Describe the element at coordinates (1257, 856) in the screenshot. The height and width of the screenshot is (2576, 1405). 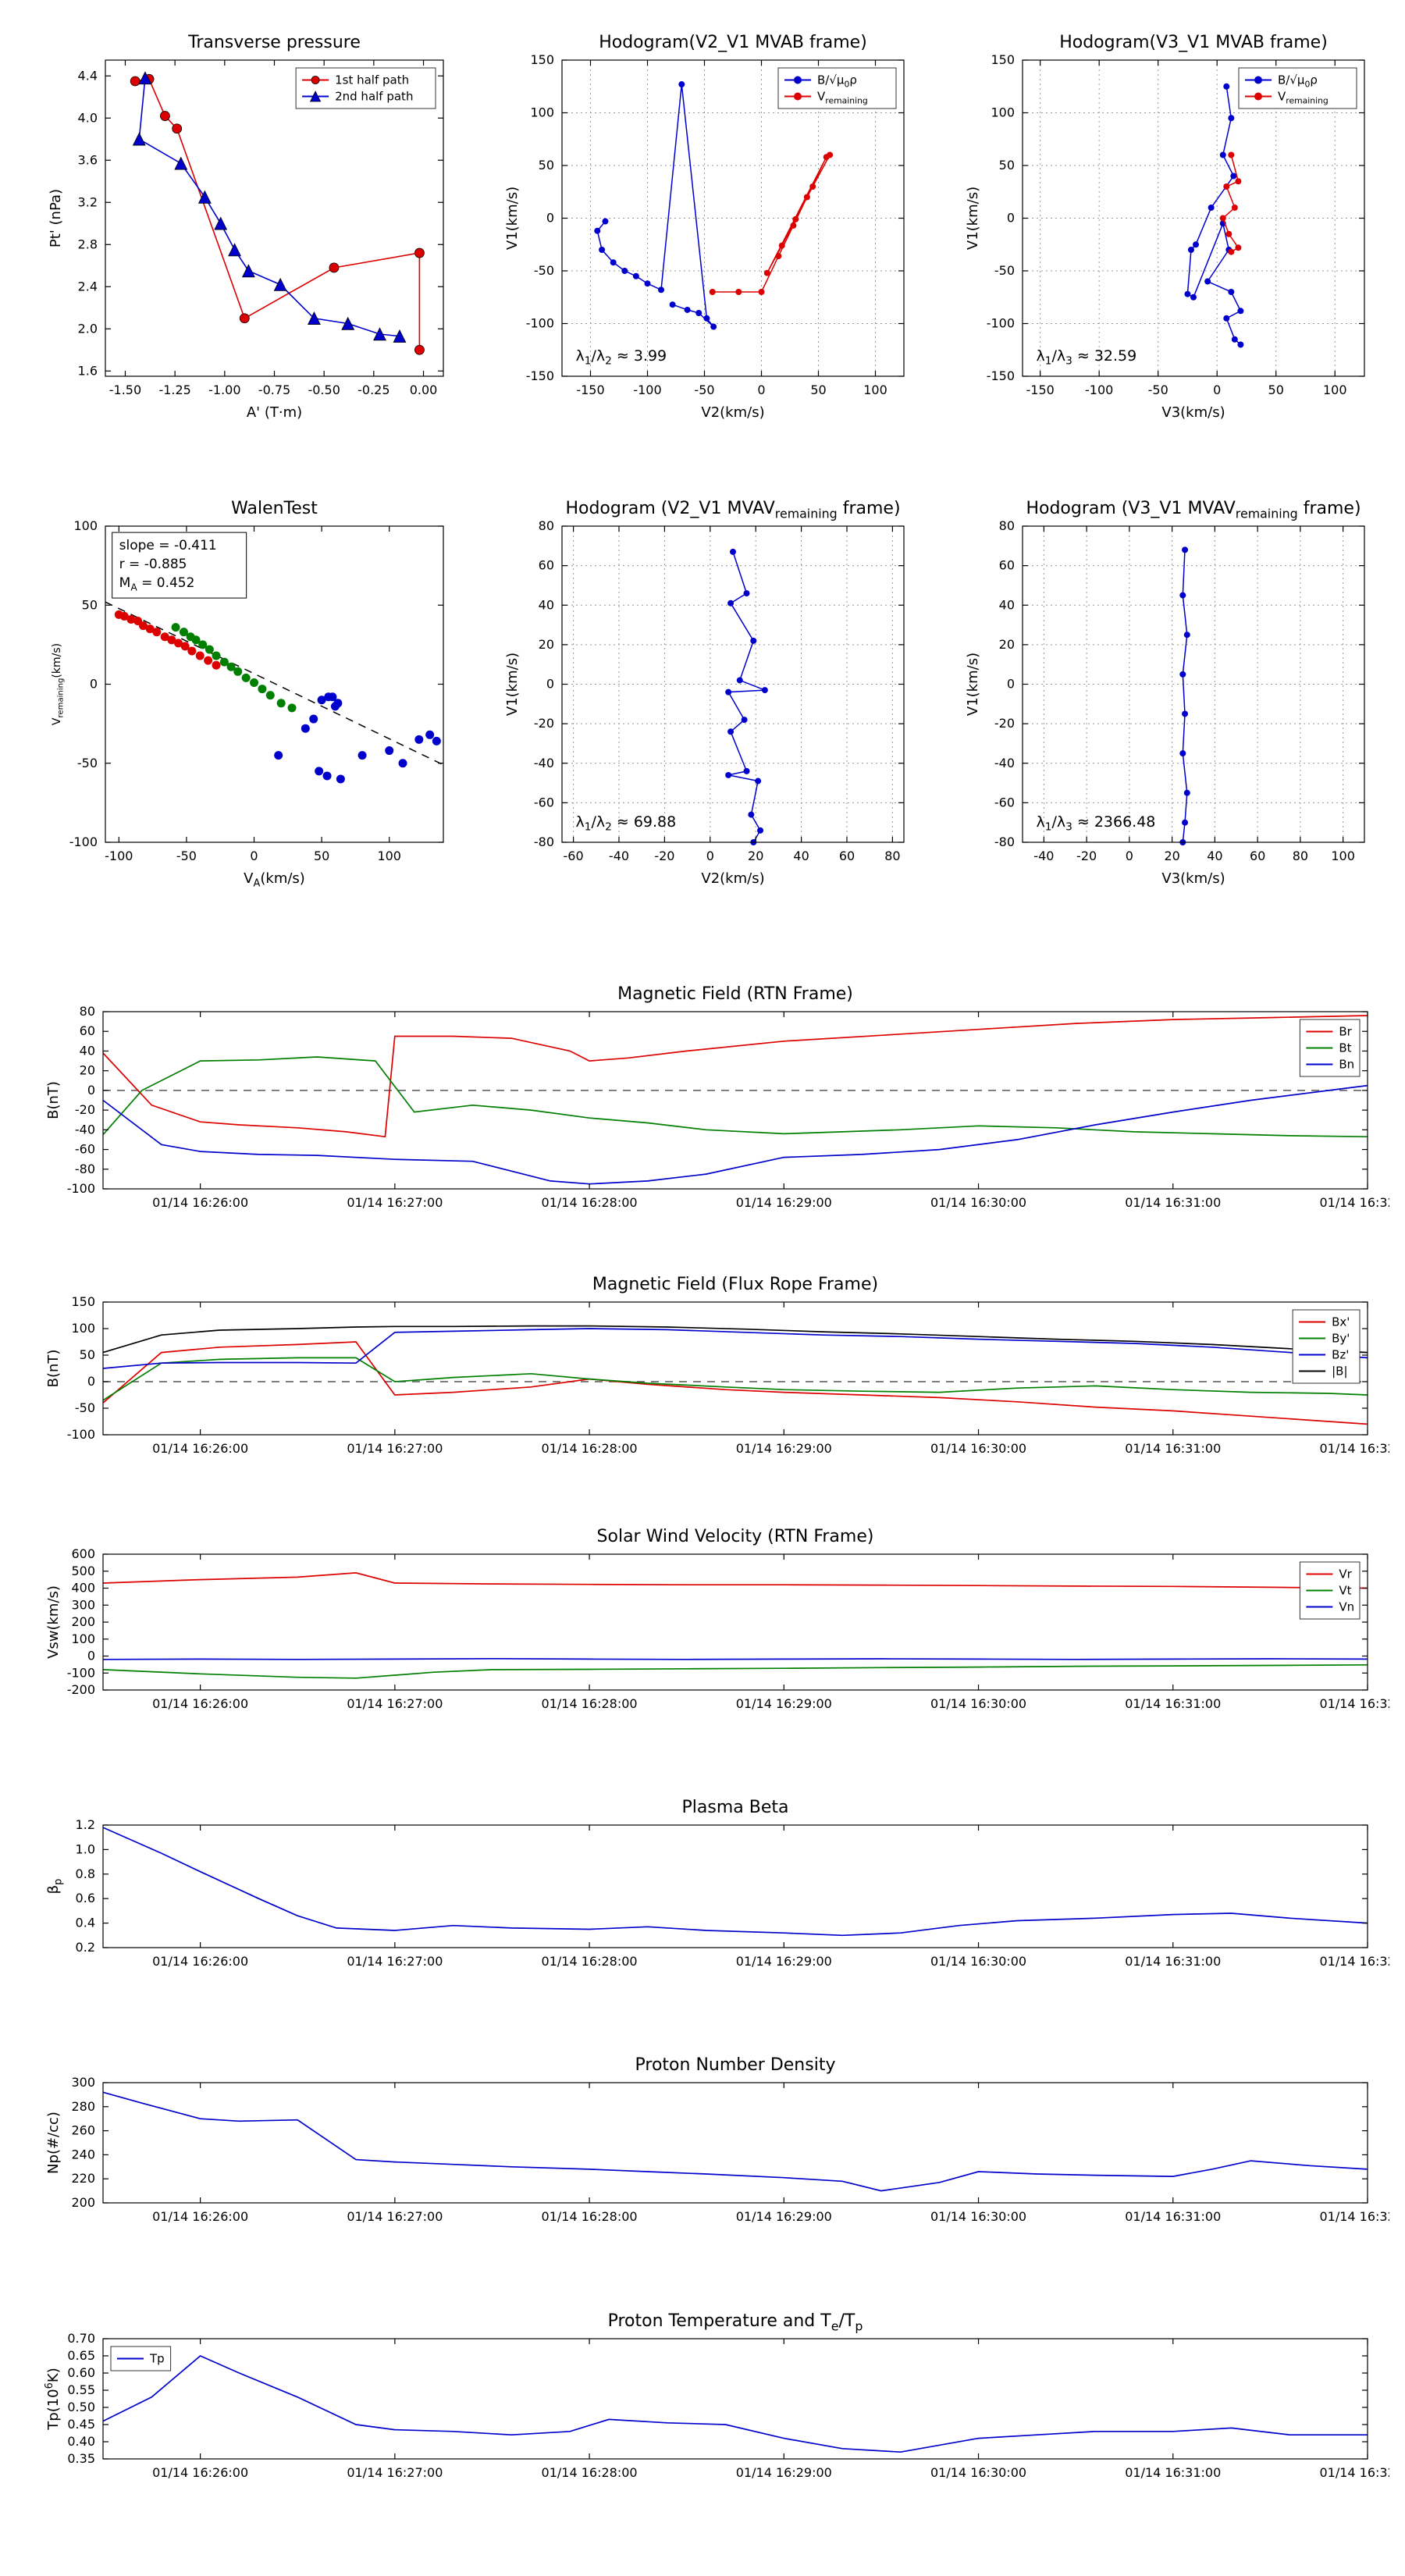
I see `x-tick-label: 60` at that location.